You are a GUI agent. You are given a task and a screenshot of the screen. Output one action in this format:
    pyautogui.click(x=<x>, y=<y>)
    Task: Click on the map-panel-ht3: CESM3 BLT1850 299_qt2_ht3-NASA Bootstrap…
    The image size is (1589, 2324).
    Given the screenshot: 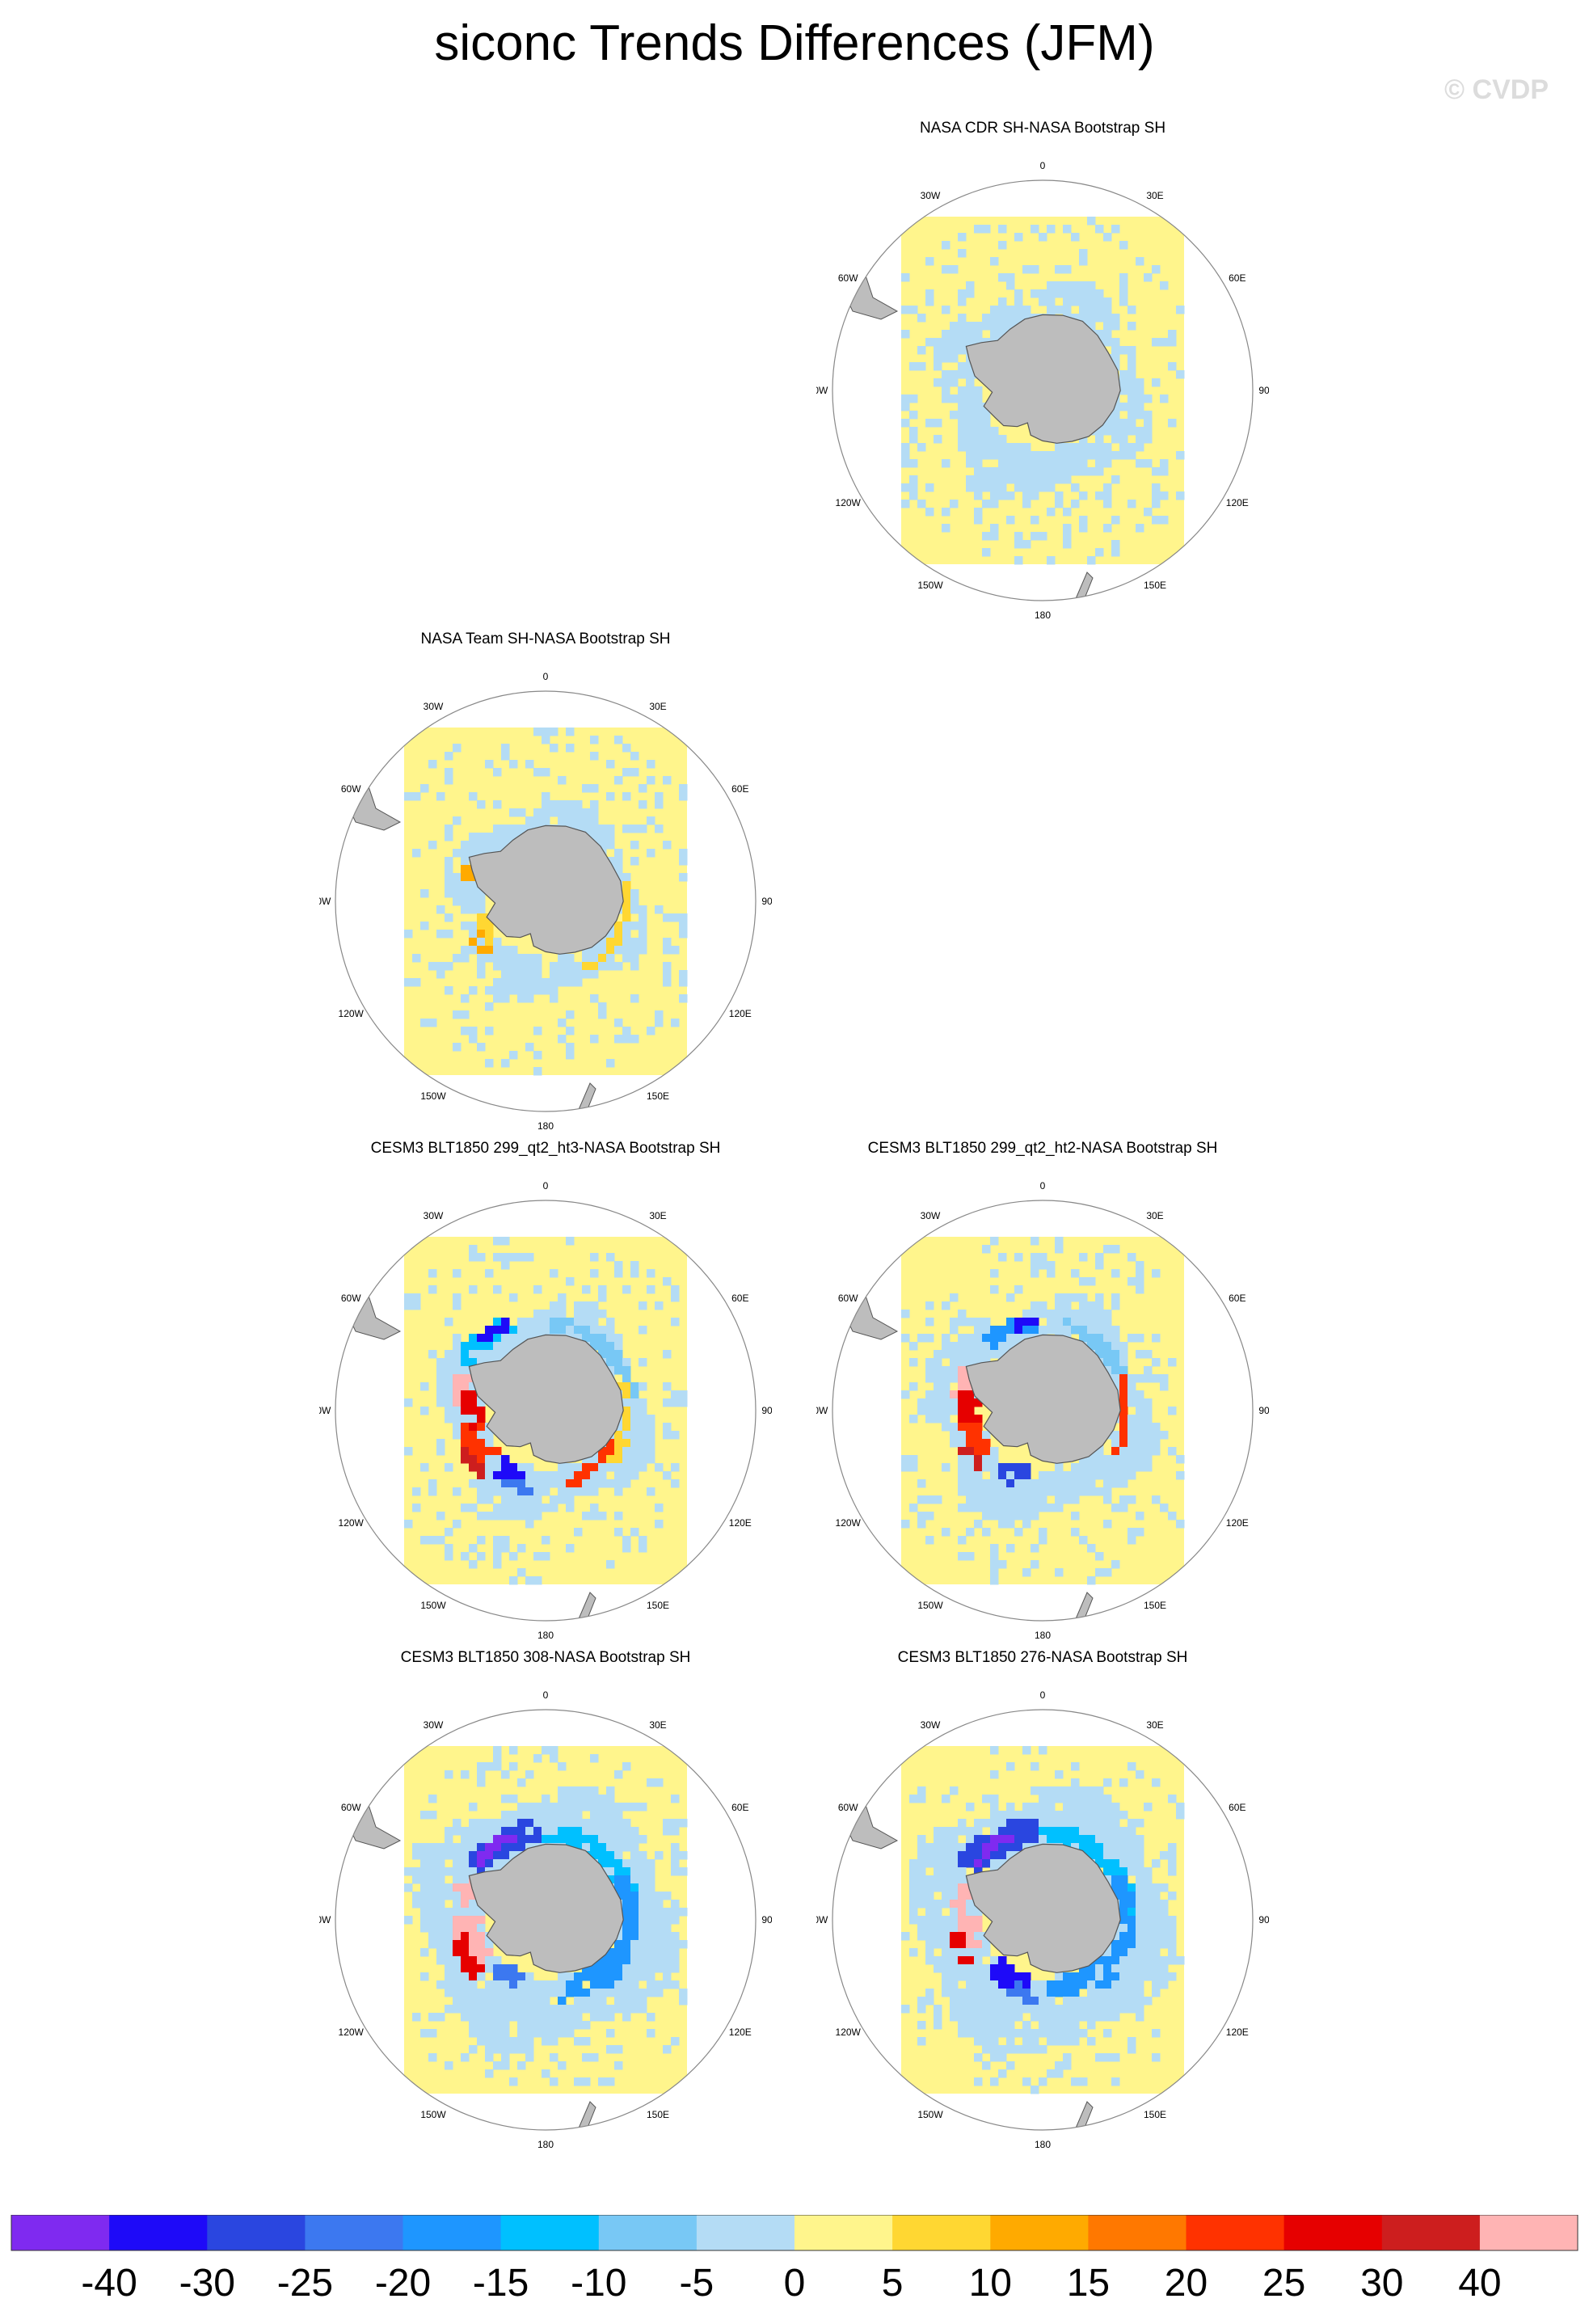 What is the action you would take?
    pyautogui.click(x=545, y=1394)
    